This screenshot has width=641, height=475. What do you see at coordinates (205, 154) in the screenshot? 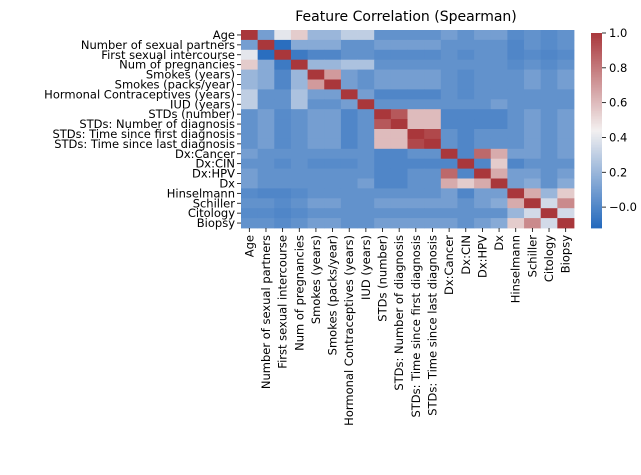
I see `row-label: Dx:Cancer` at bounding box center [205, 154].